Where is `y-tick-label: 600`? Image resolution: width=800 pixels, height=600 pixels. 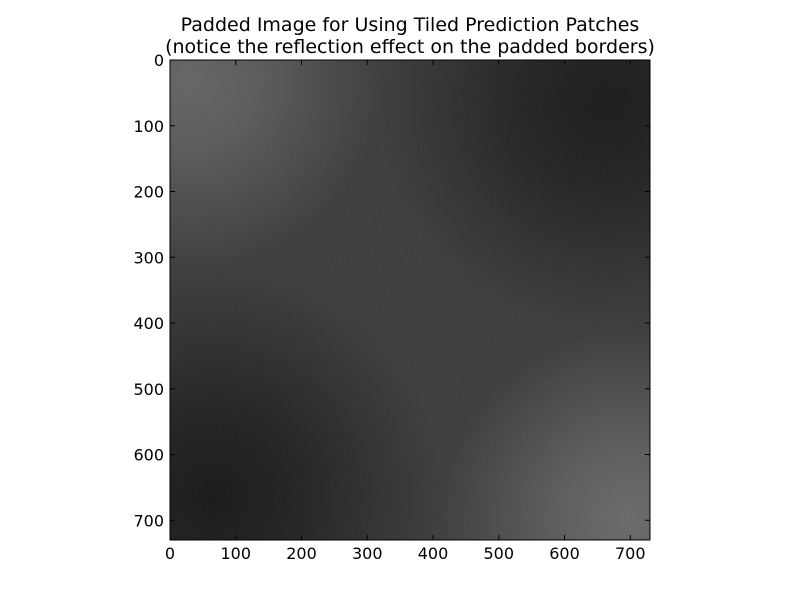 y-tick-label: 600 is located at coordinates (148, 455).